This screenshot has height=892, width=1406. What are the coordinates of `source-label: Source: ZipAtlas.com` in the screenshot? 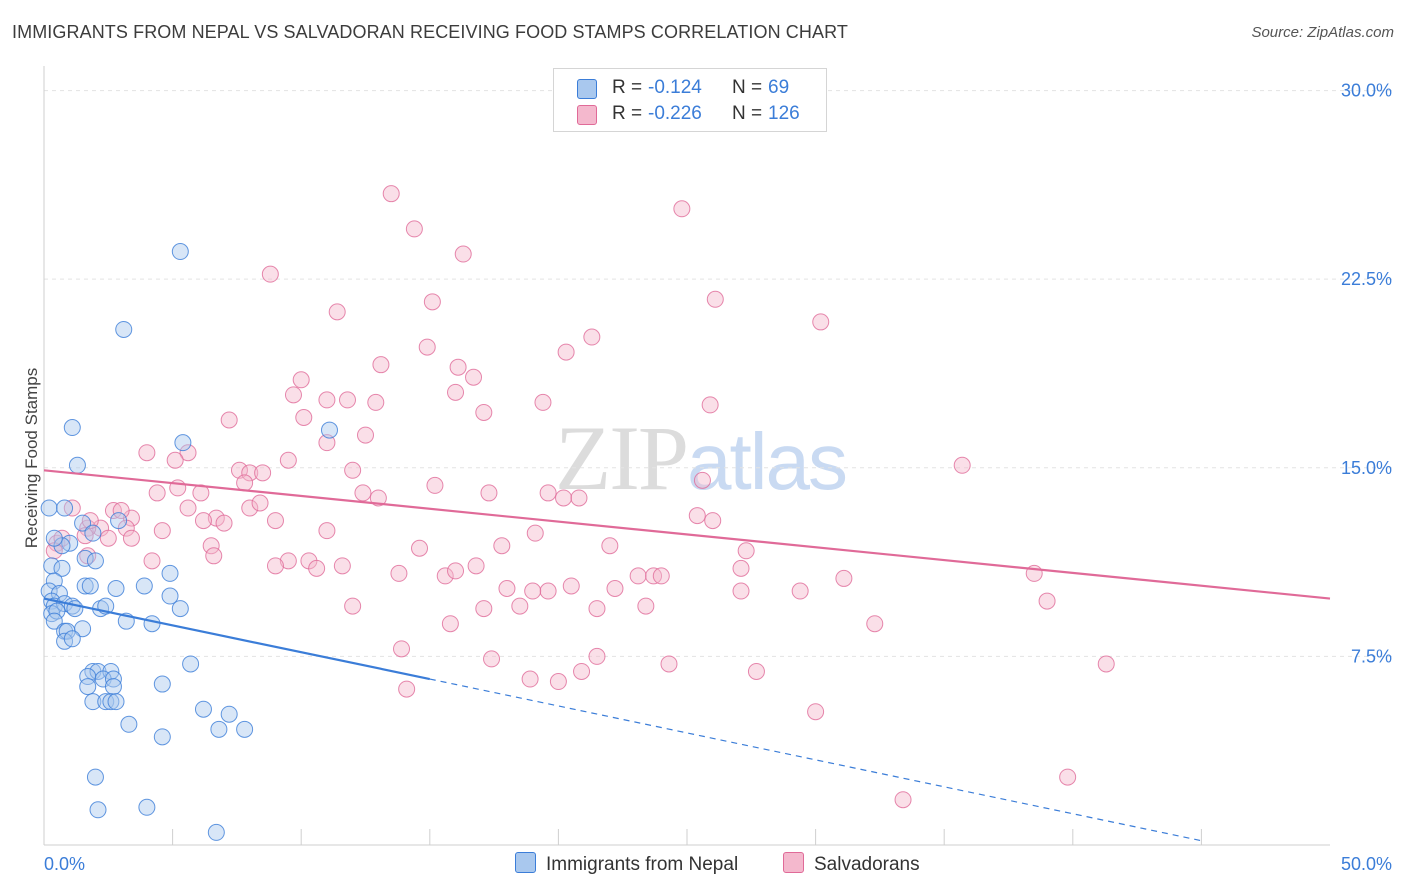 It's located at (1322, 32).